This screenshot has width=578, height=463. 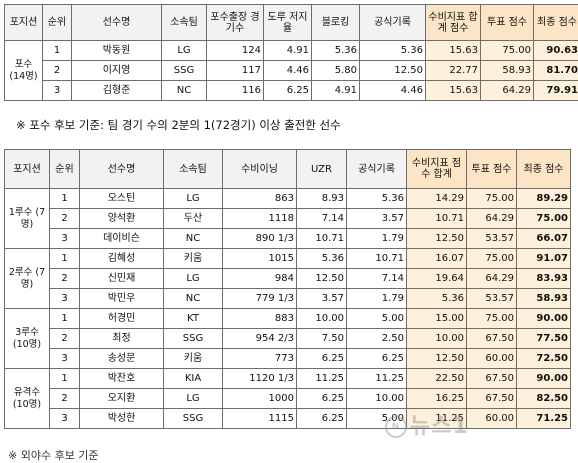 What do you see at coordinates (492, 169) in the screenshot?
I see `column-header: 투표 점수` at bounding box center [492, 169].